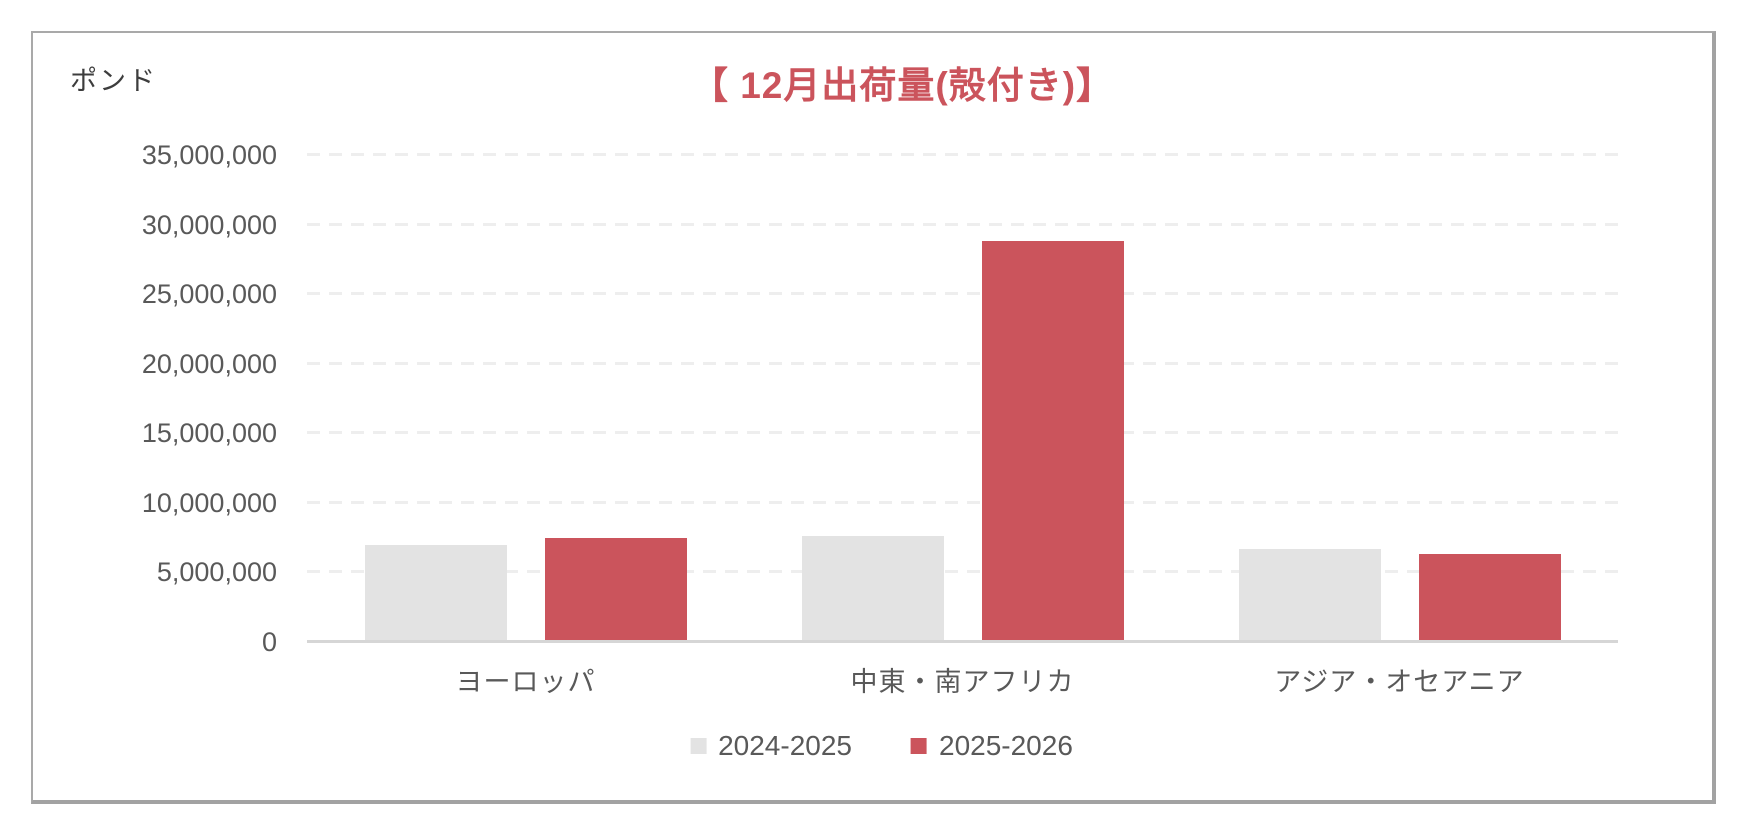 The height and width of the screenshot is (826, 1744). What do you see at coordinates (113, 81) in the screenshot?
I see `y-axis-unit-label: ポンド` at bounding box center [113, 81].